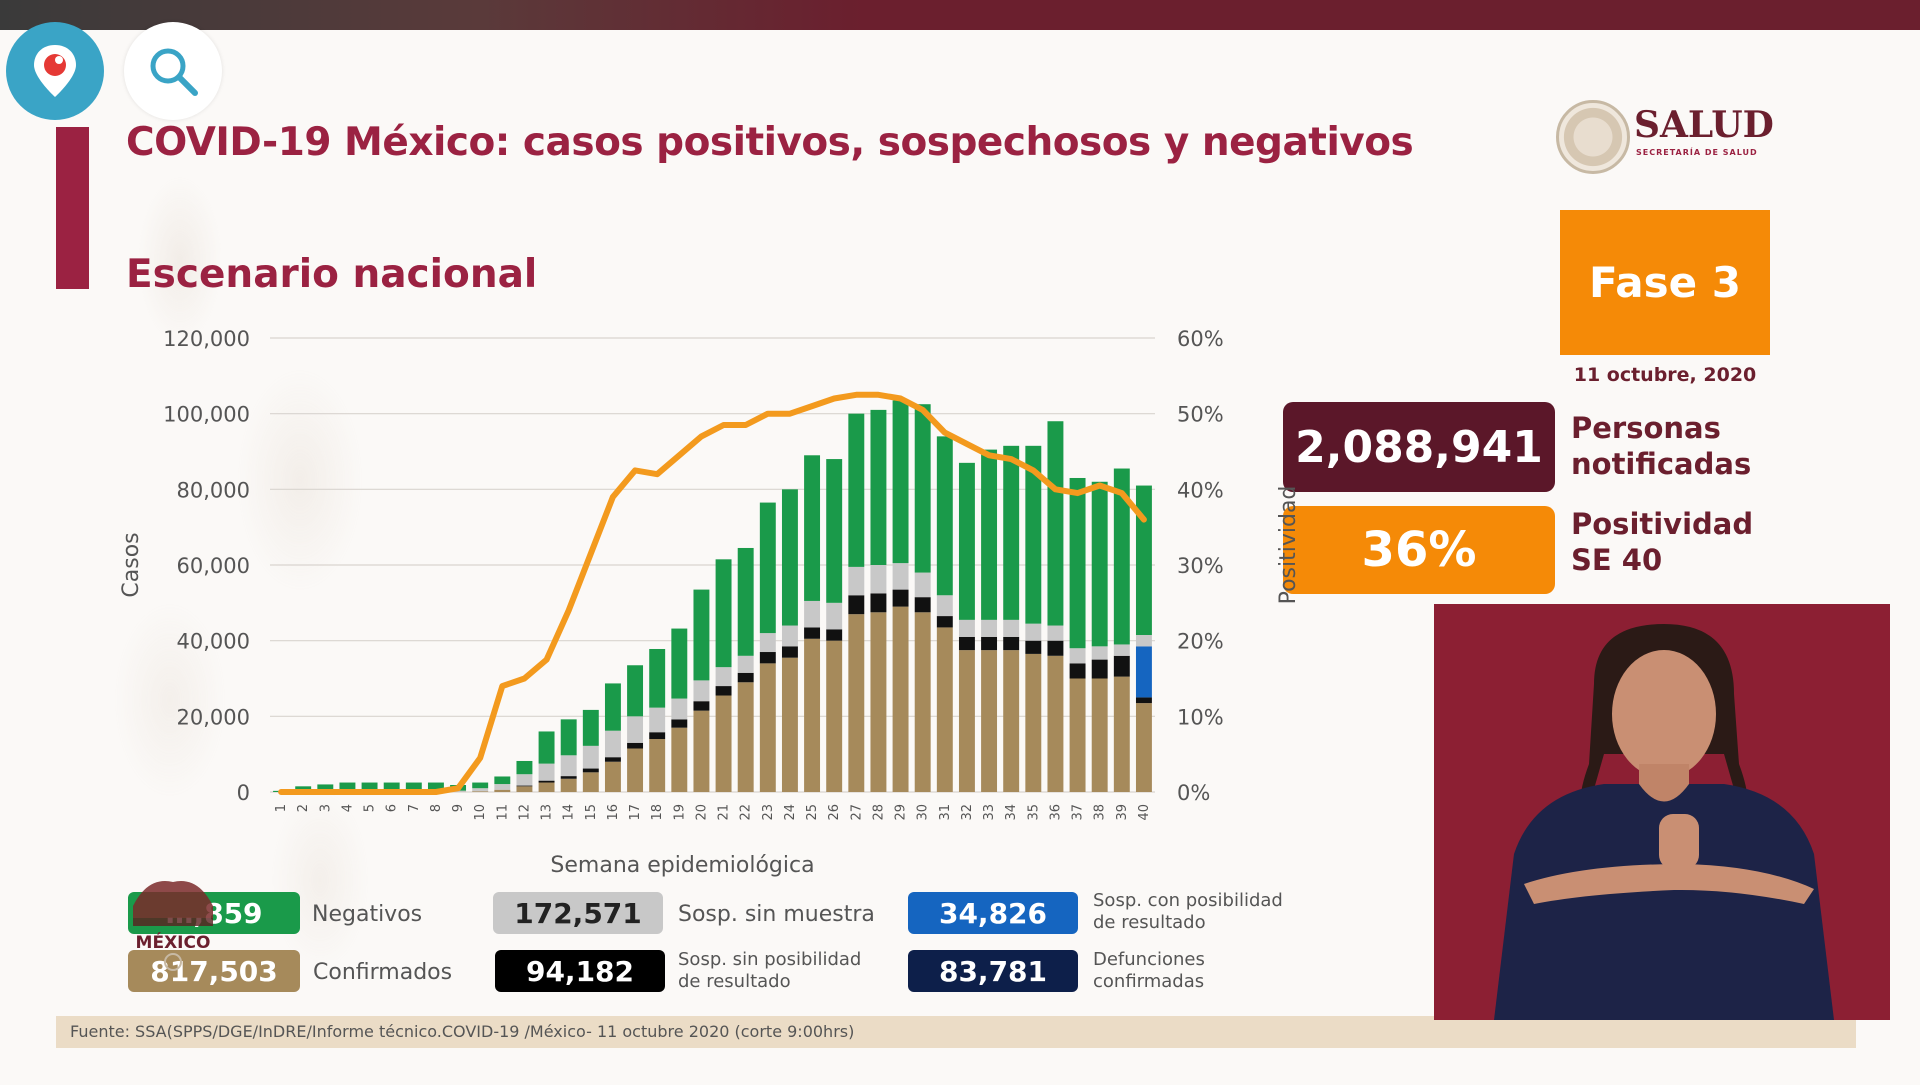 The width and height of the screenshot is (1920, 1085). What do you see at coordinates (776, 914) in the screenshot?
I see `legend-sin-muestra-label: Sosp. sin muestra` at bounding box center [776, 914].